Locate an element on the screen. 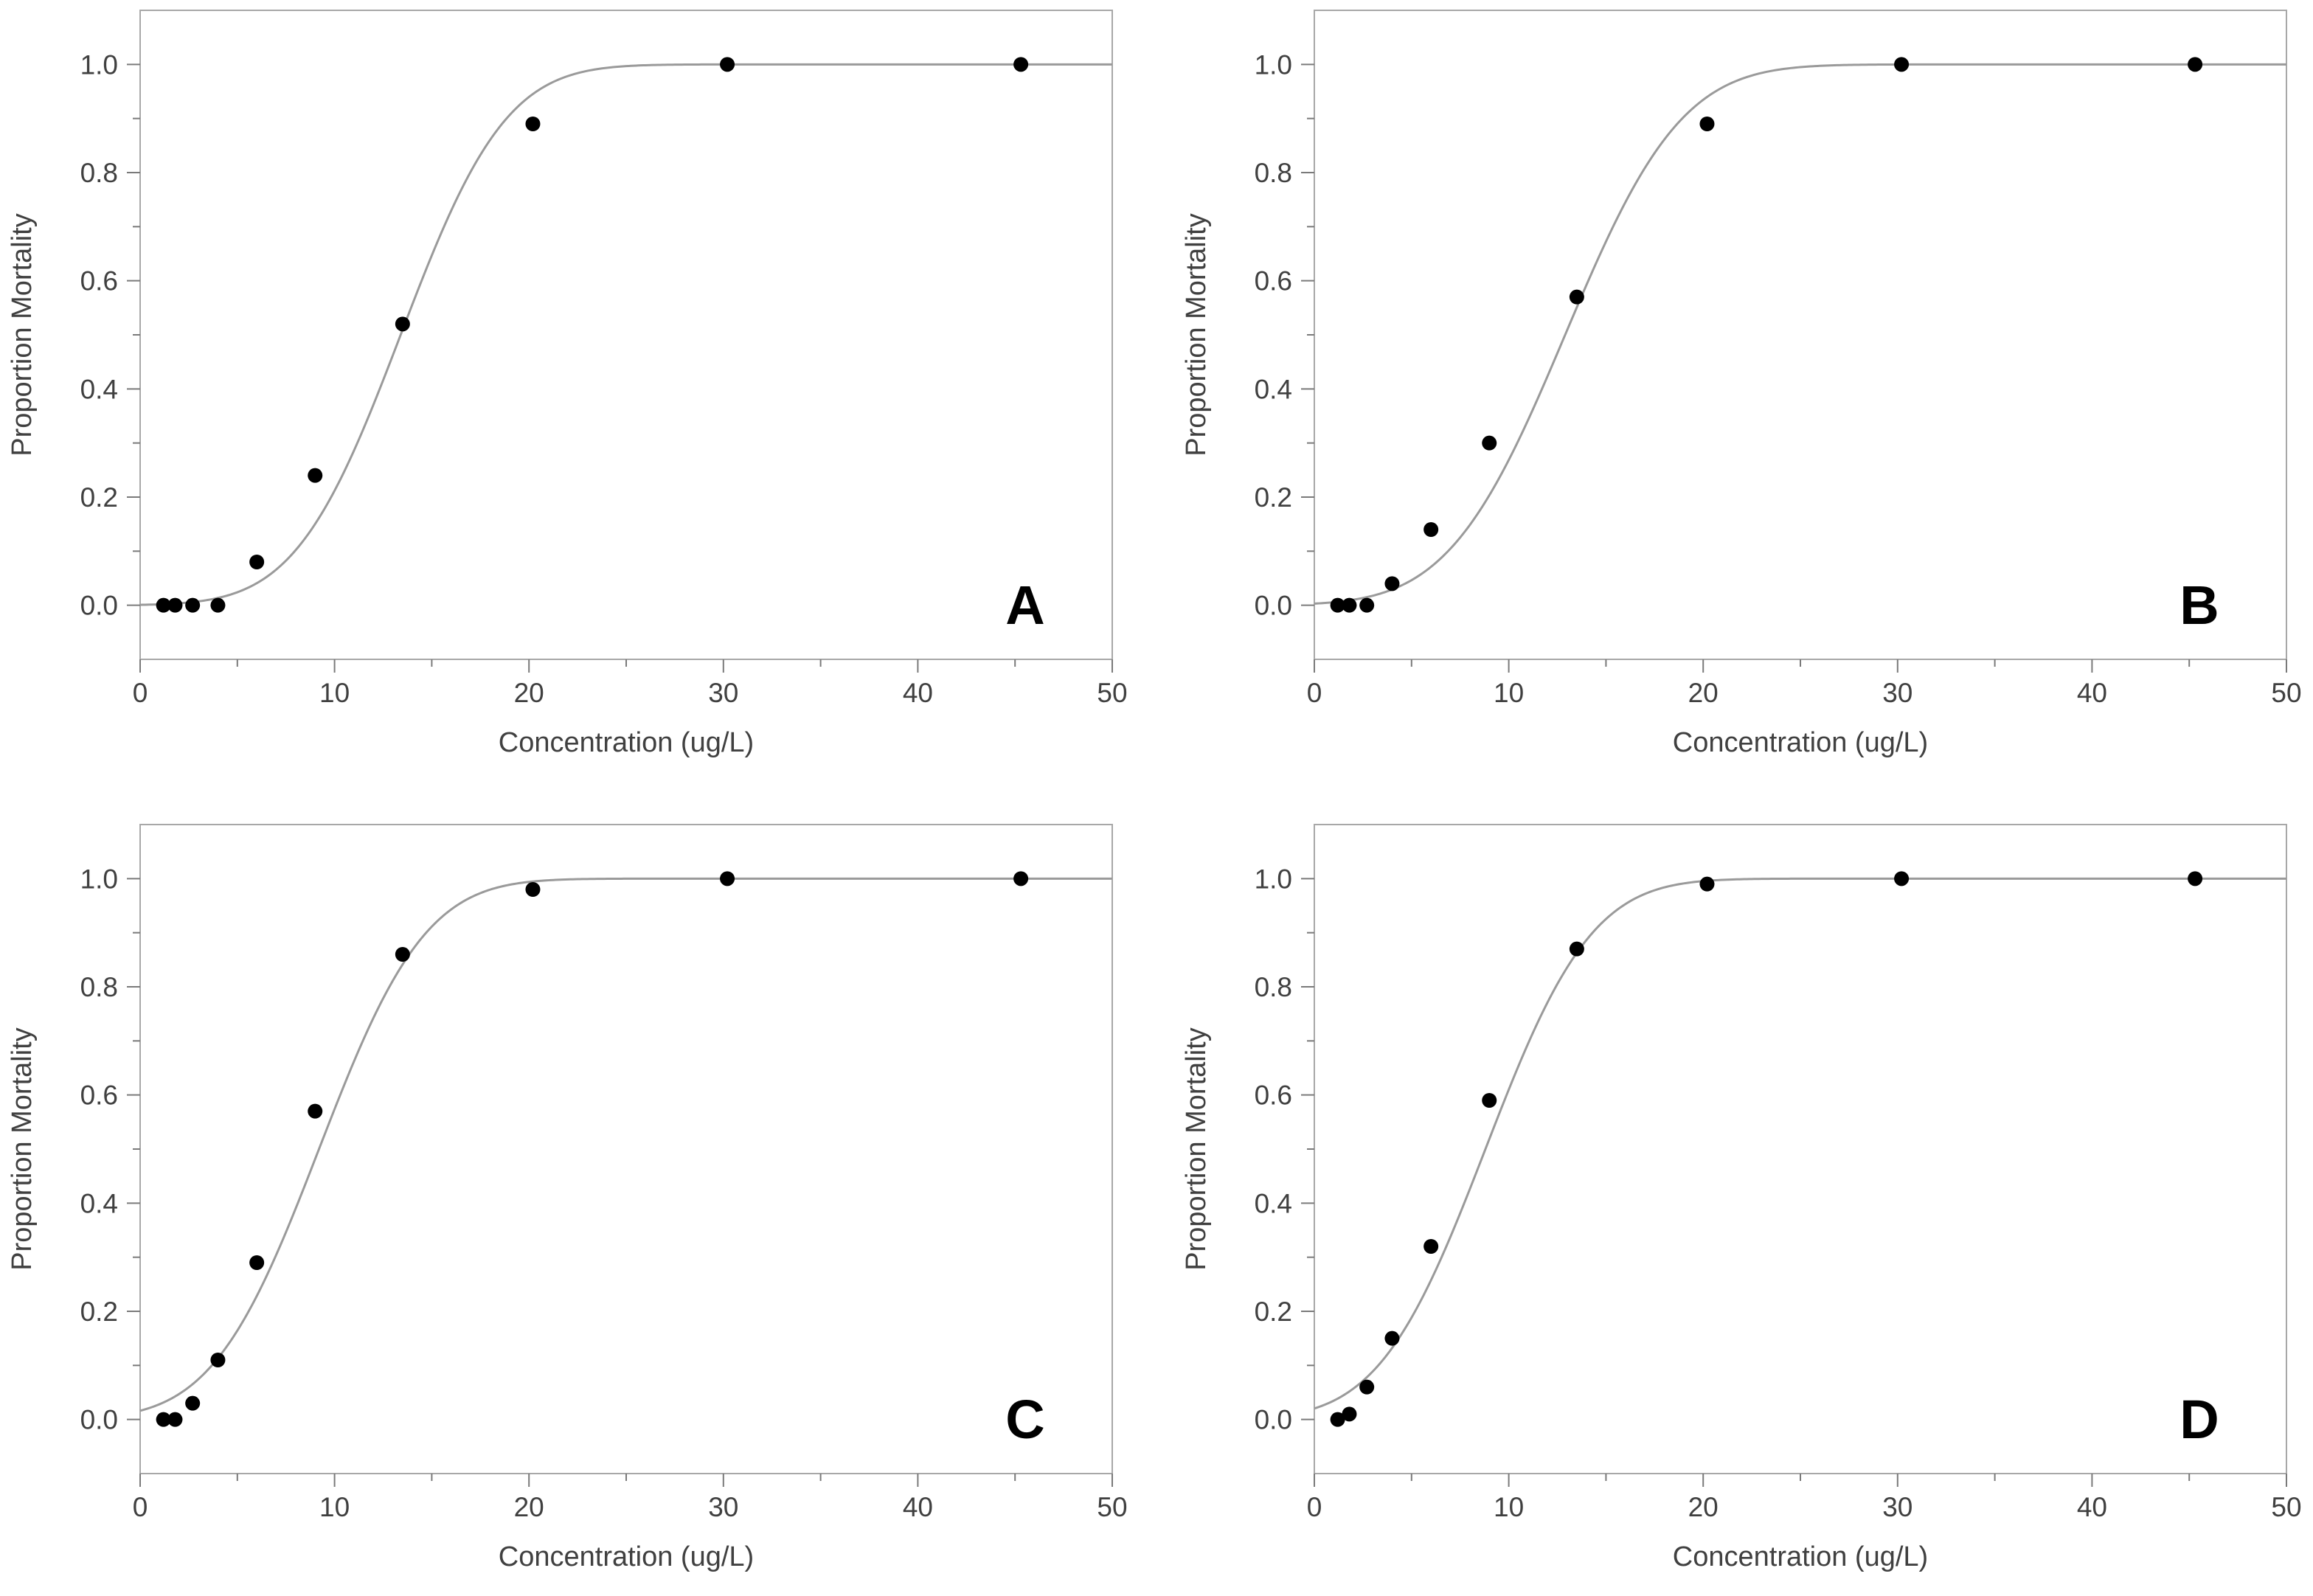  panel-letter: D is located at coordinates (2200, 1419).